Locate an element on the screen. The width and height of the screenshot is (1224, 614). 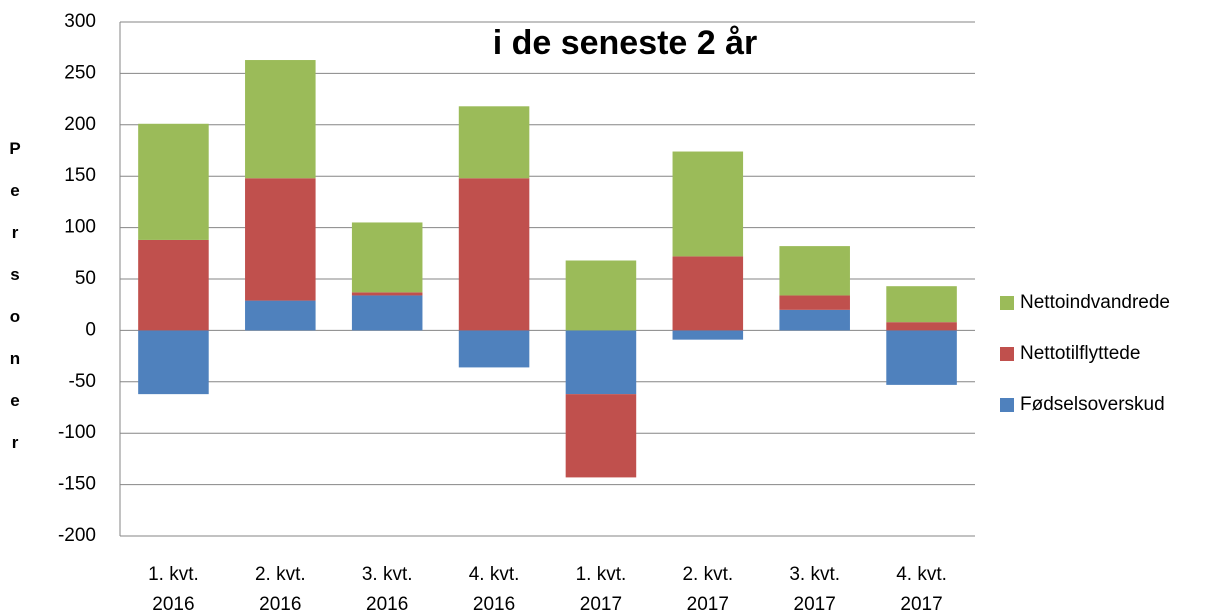
y-tick-label: 0 is located at coordinates (90, 329).